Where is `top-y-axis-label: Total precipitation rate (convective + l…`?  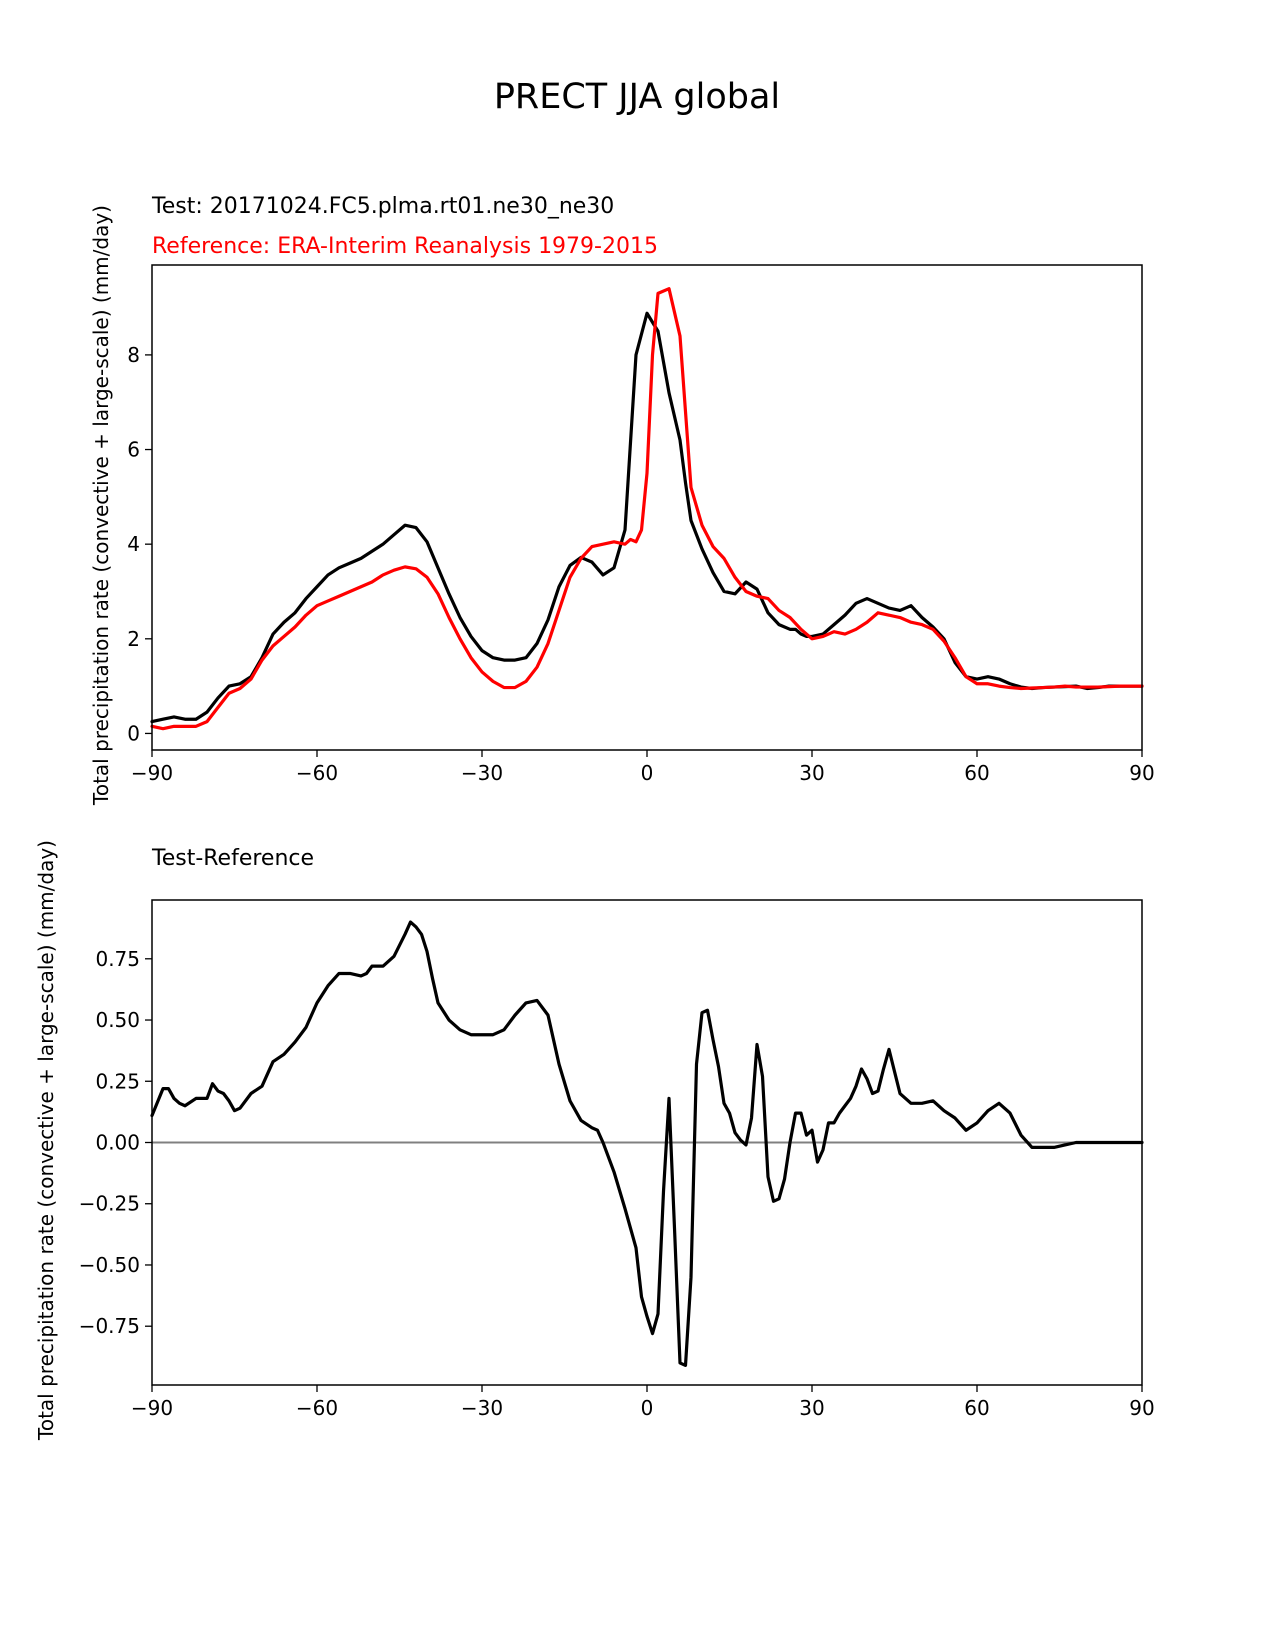
top-y-axis-label: Total precipitation rate (convective + l… is located at coordinates (101, 505).